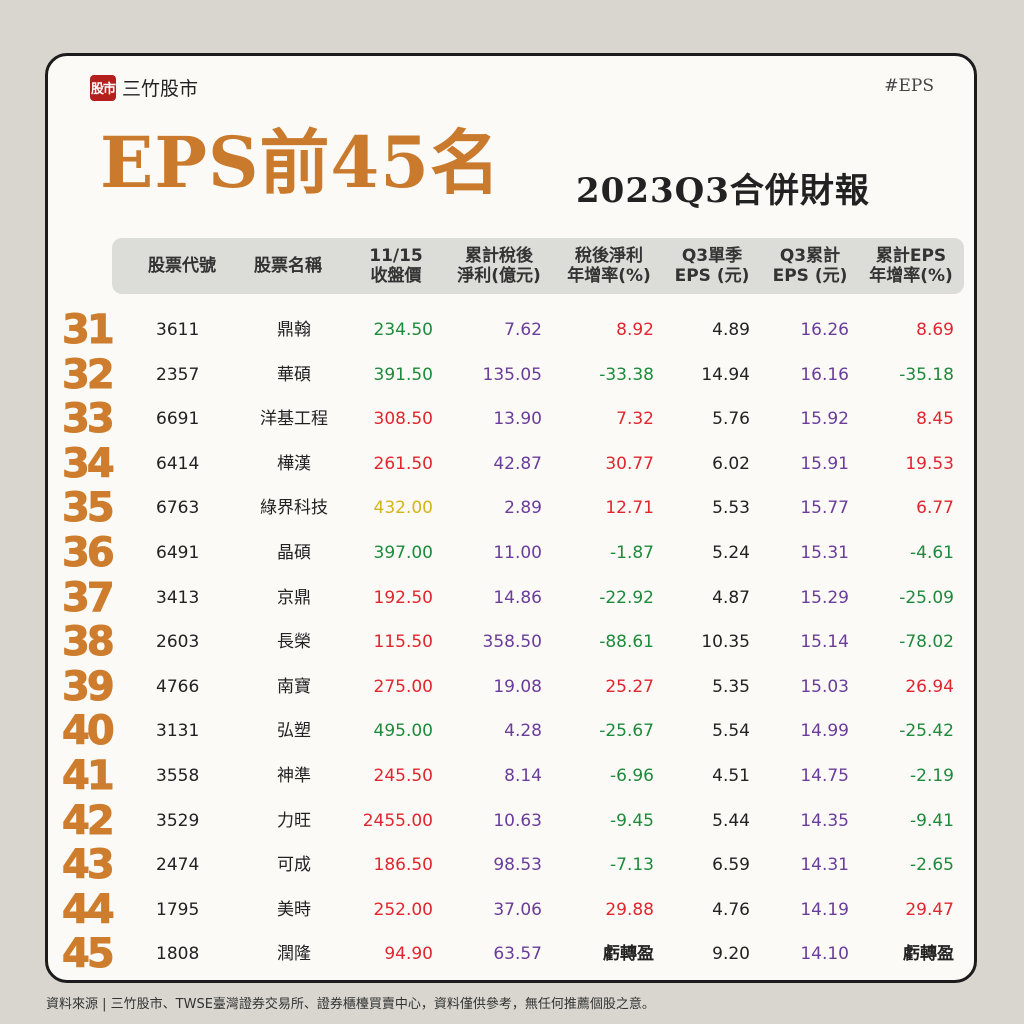 The width and height of the screenshot is (1024, 1024). What do you see at coordinates (731, 597) in the screenshot?
I see `q3-eps: 4.87` at bounding box center [731, 597].